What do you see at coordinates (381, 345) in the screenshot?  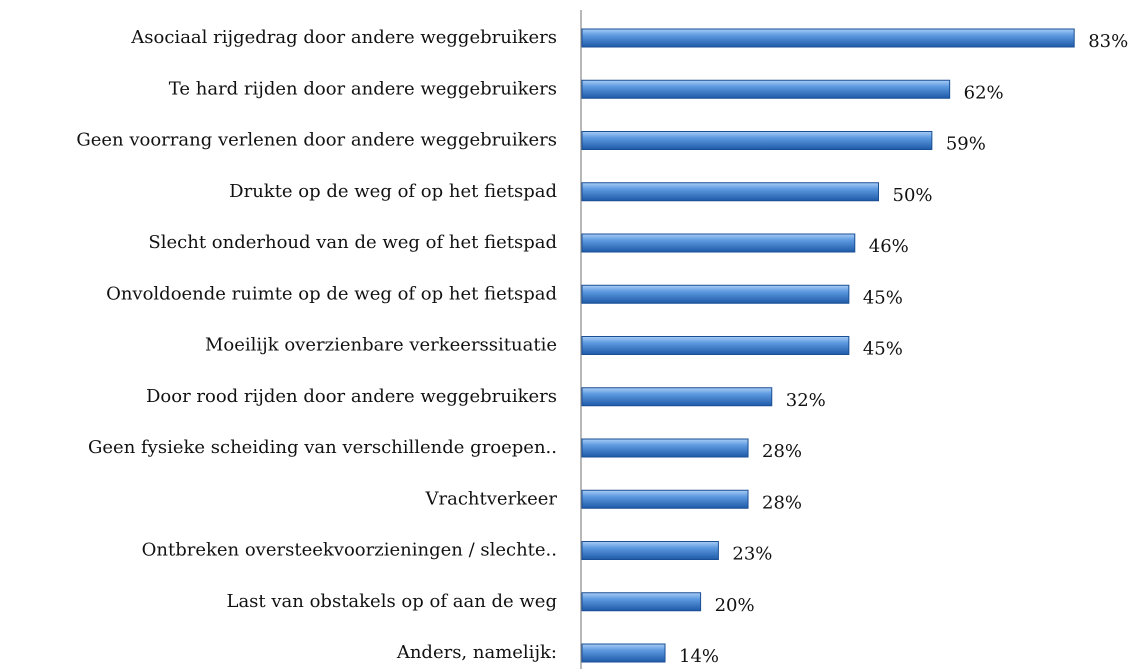 I see `category-label: Moeilijk overzienbare verkeerssituatie` at bounding box center [381, 345].